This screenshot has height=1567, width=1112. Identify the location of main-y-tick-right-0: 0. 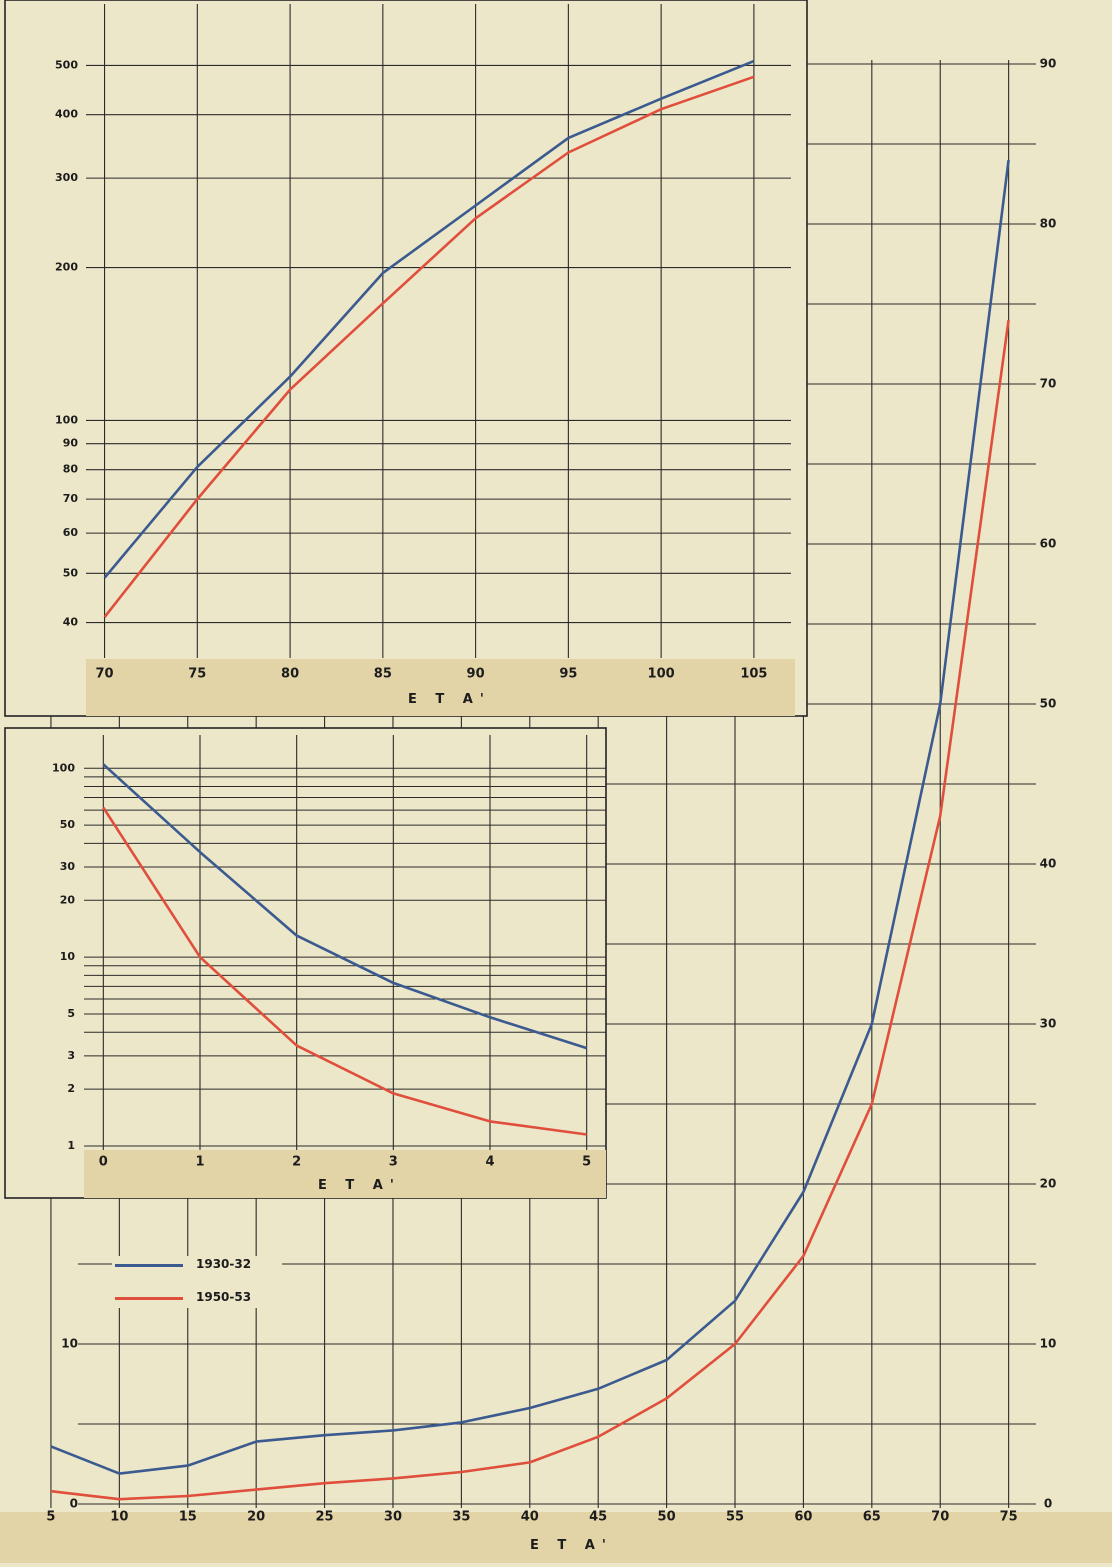
(1048, 1504).